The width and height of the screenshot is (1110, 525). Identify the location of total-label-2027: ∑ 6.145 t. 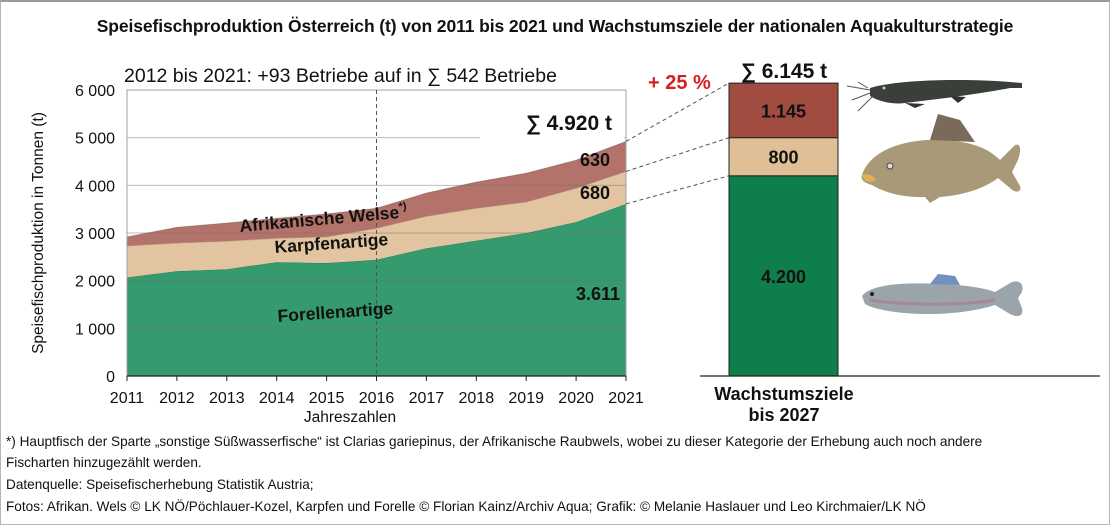
(784, 71).